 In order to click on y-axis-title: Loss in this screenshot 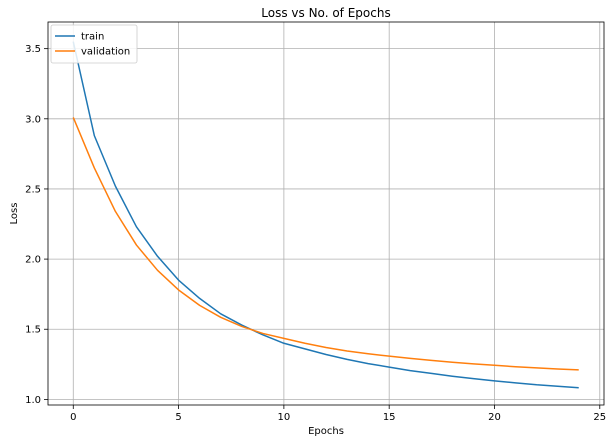, I will do `click(14, 214)`.